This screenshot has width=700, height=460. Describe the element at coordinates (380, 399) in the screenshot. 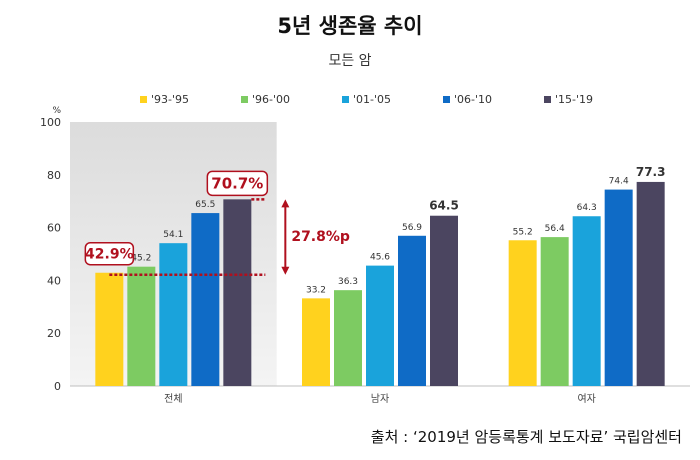

I see `x-tick-label: 남자` at that location.